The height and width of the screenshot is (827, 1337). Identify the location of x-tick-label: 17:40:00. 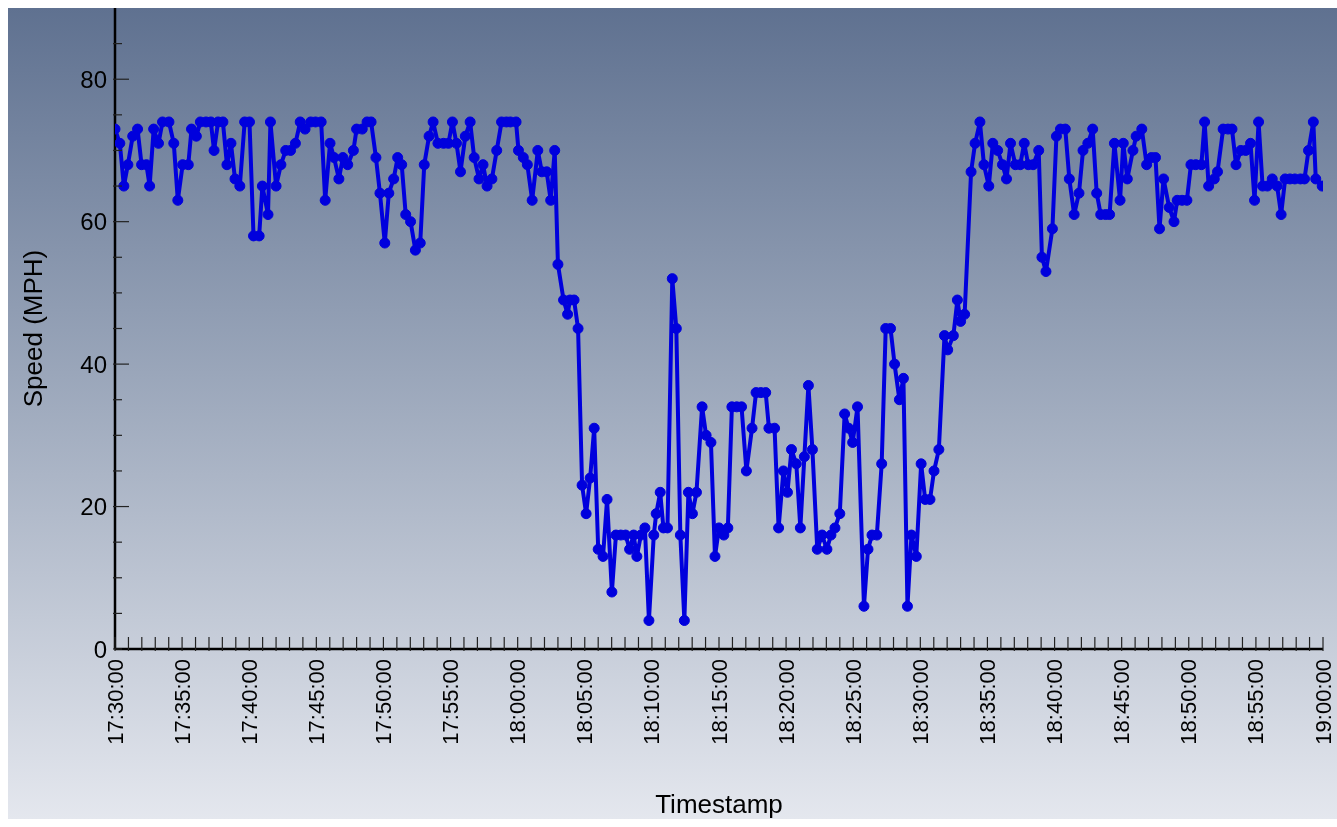
(249, 702).